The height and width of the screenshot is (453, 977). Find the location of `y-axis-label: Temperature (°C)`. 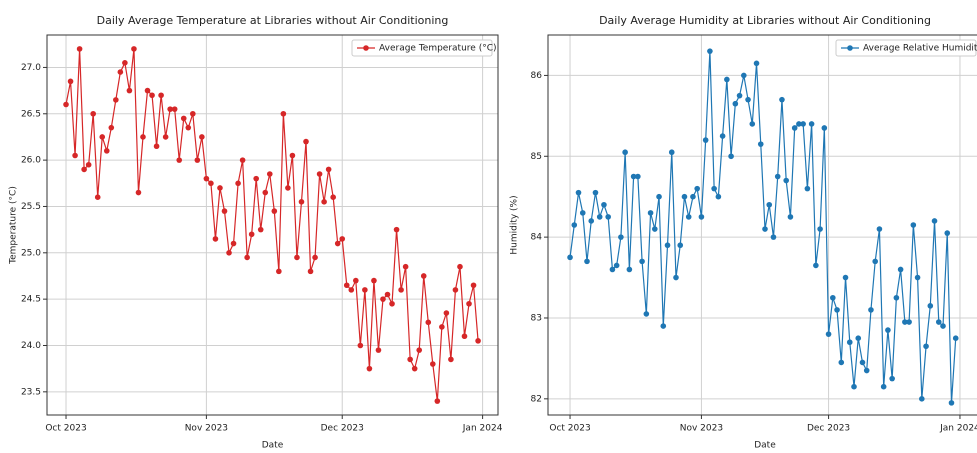

y-axis-label: Temperature (°C) is located at coordinates (14, 225).